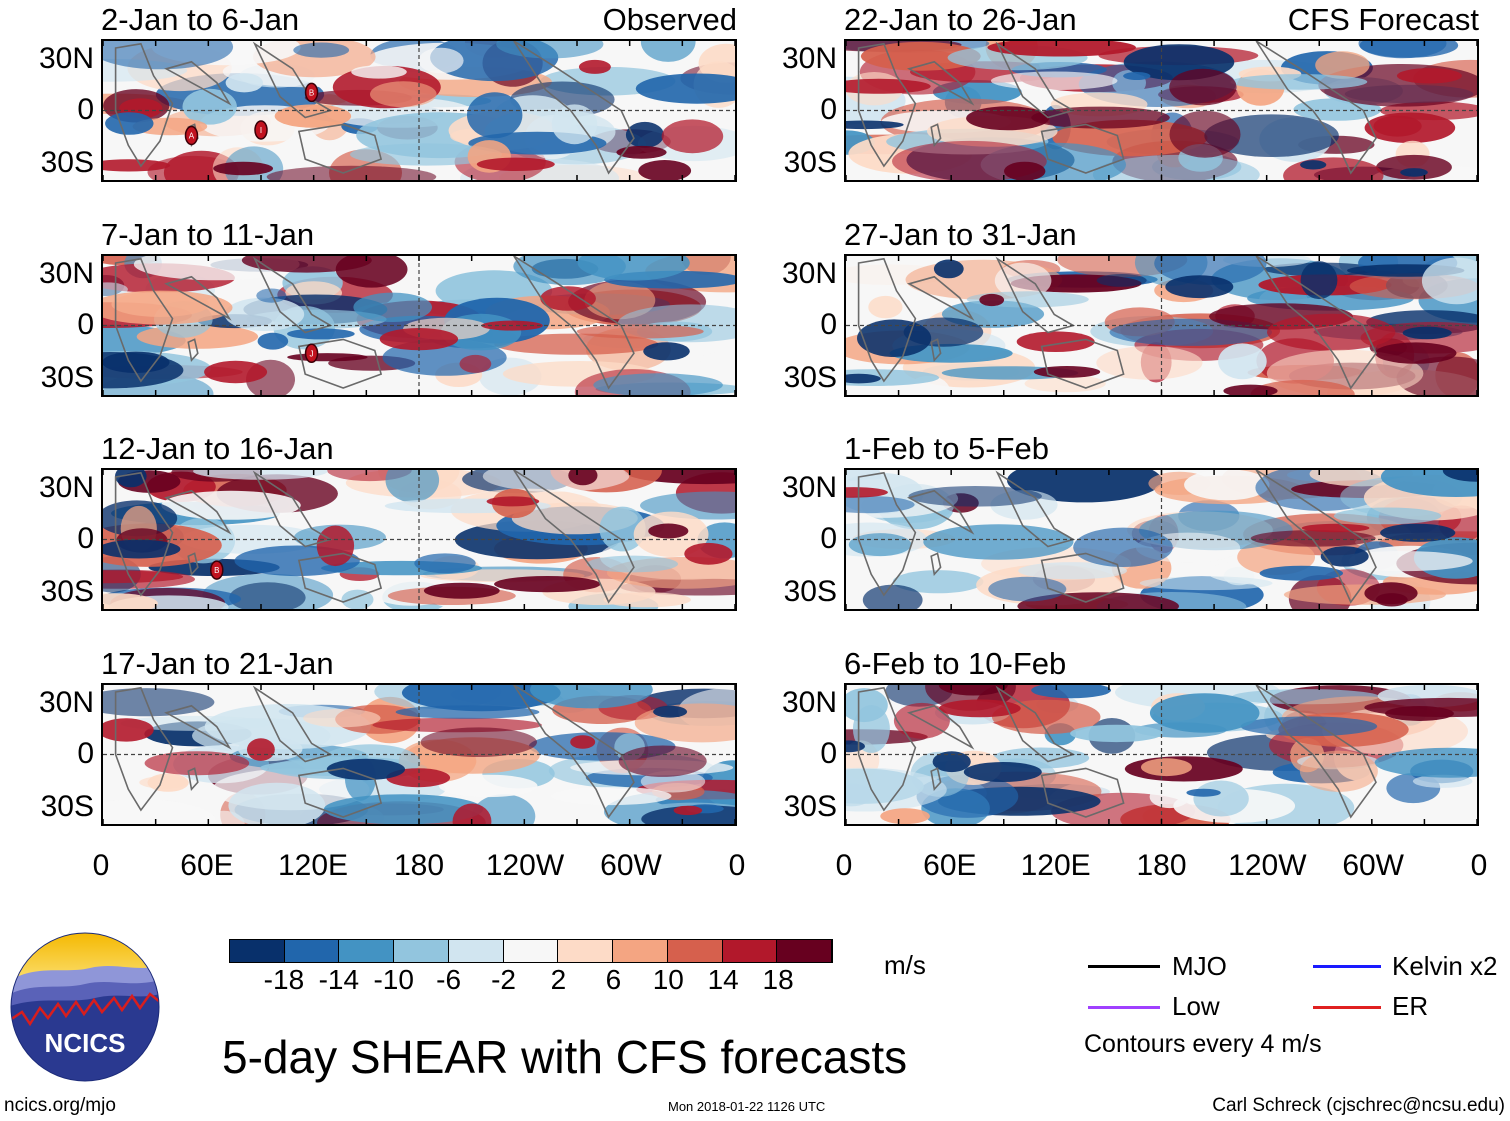  What do you see at coordinates (1358, 1105) in the screenshot?
I see `footer-author: Carl Schreck (cjschrec@ncsu.edu)` at bounding box center [1358, 1105].